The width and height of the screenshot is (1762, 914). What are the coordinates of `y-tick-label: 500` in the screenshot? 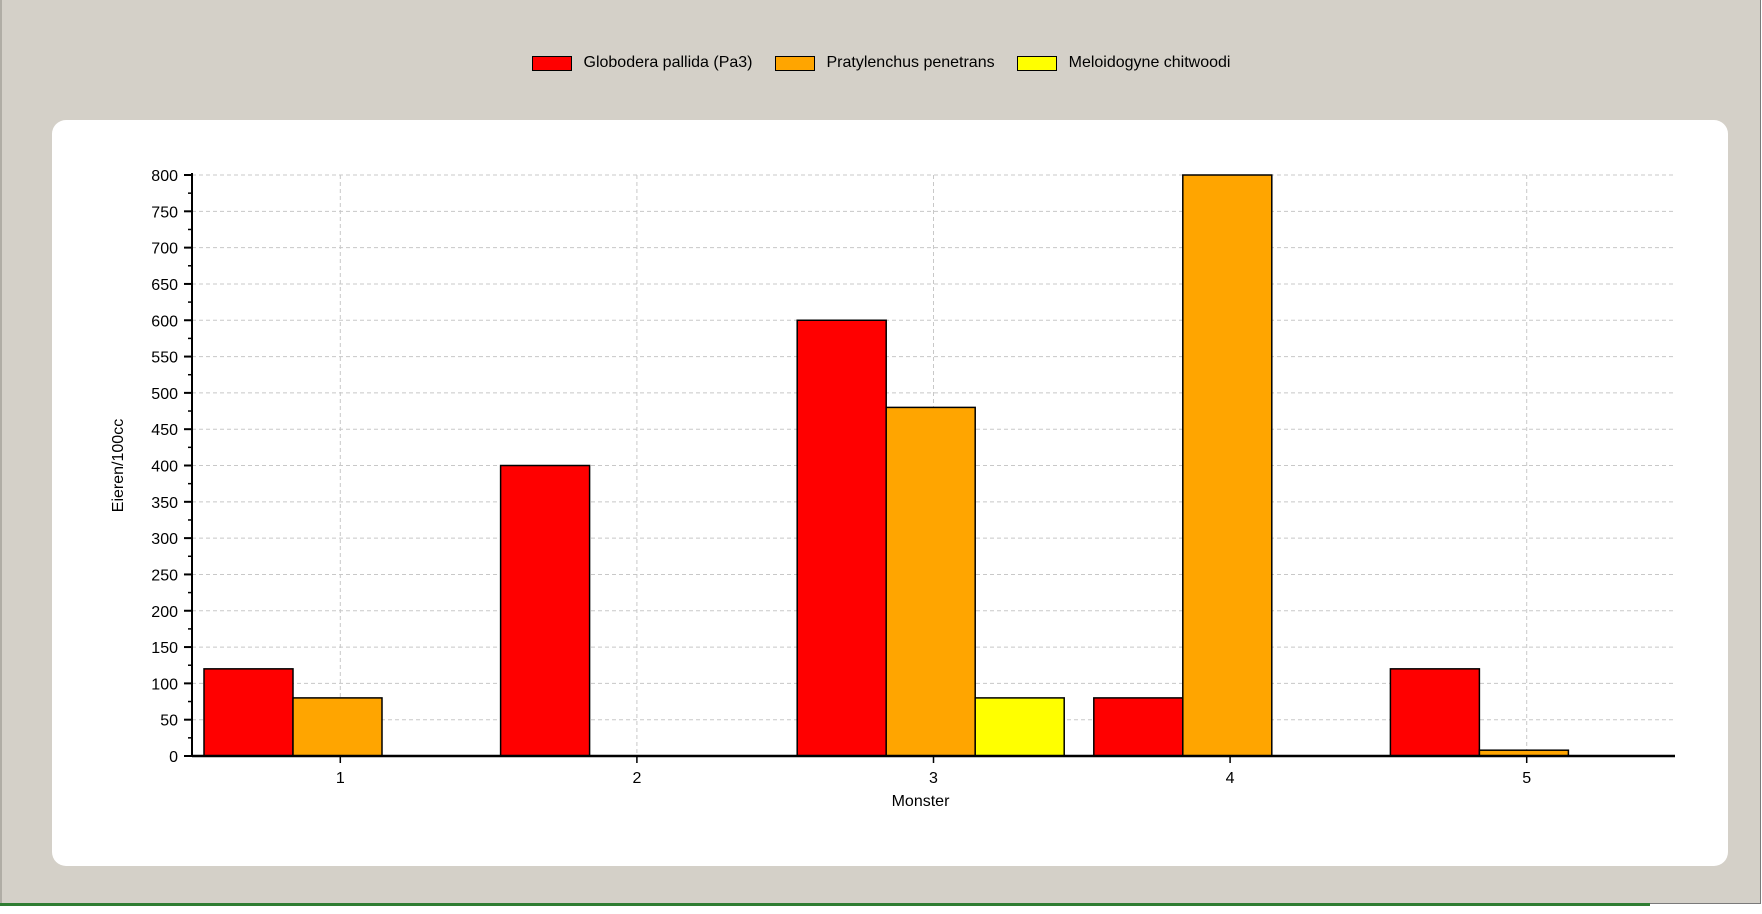 It's located at (164, 394).